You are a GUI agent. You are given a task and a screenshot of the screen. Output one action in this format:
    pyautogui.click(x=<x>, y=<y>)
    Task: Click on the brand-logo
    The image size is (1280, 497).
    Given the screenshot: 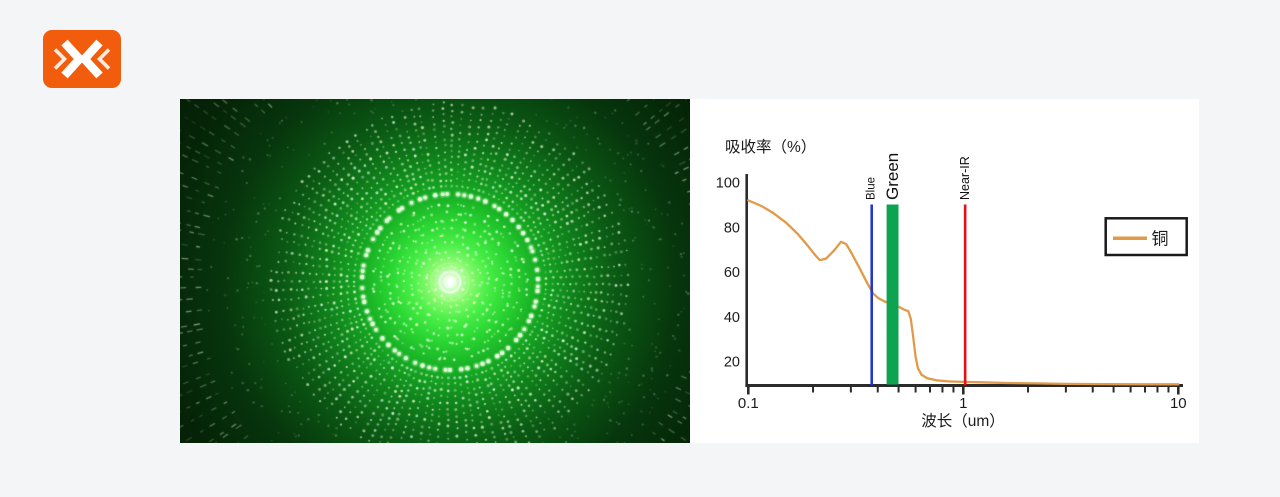 What is the action you would take?
    pyautogui.click(x=82, y=59)
    